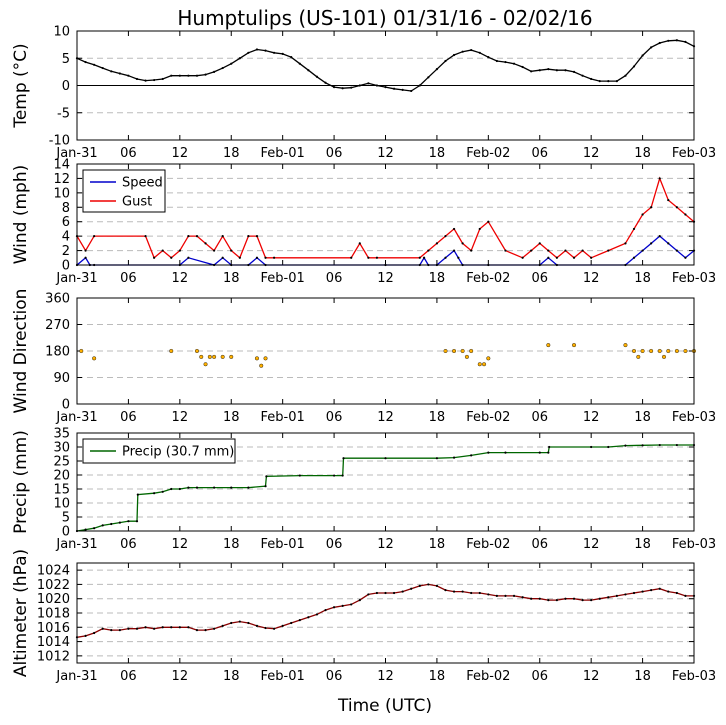 Image resolution: width=726 pixels, height=725 pixels. What do you see at coordinates (61, 165) in the screenshot?
I see `y-tick-label: 14` at bounding box center [61, 165].